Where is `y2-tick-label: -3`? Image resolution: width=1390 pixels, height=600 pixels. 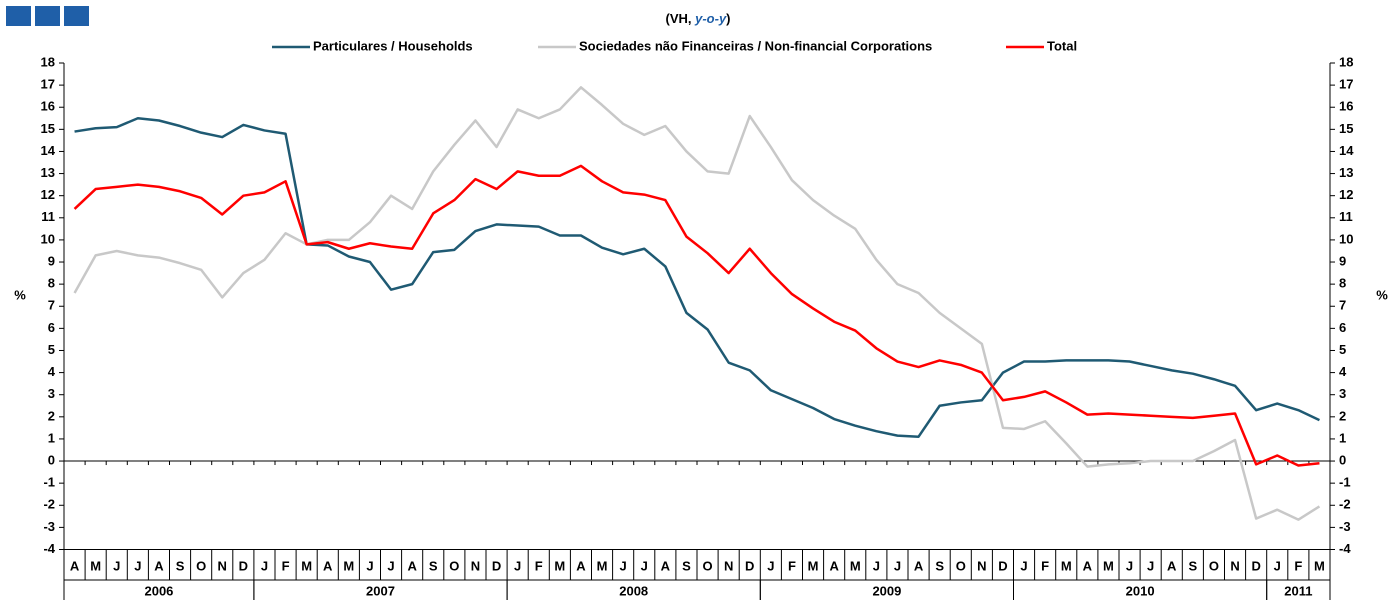
y2-tick-label: -3 is located at coordinates (1345, 526).